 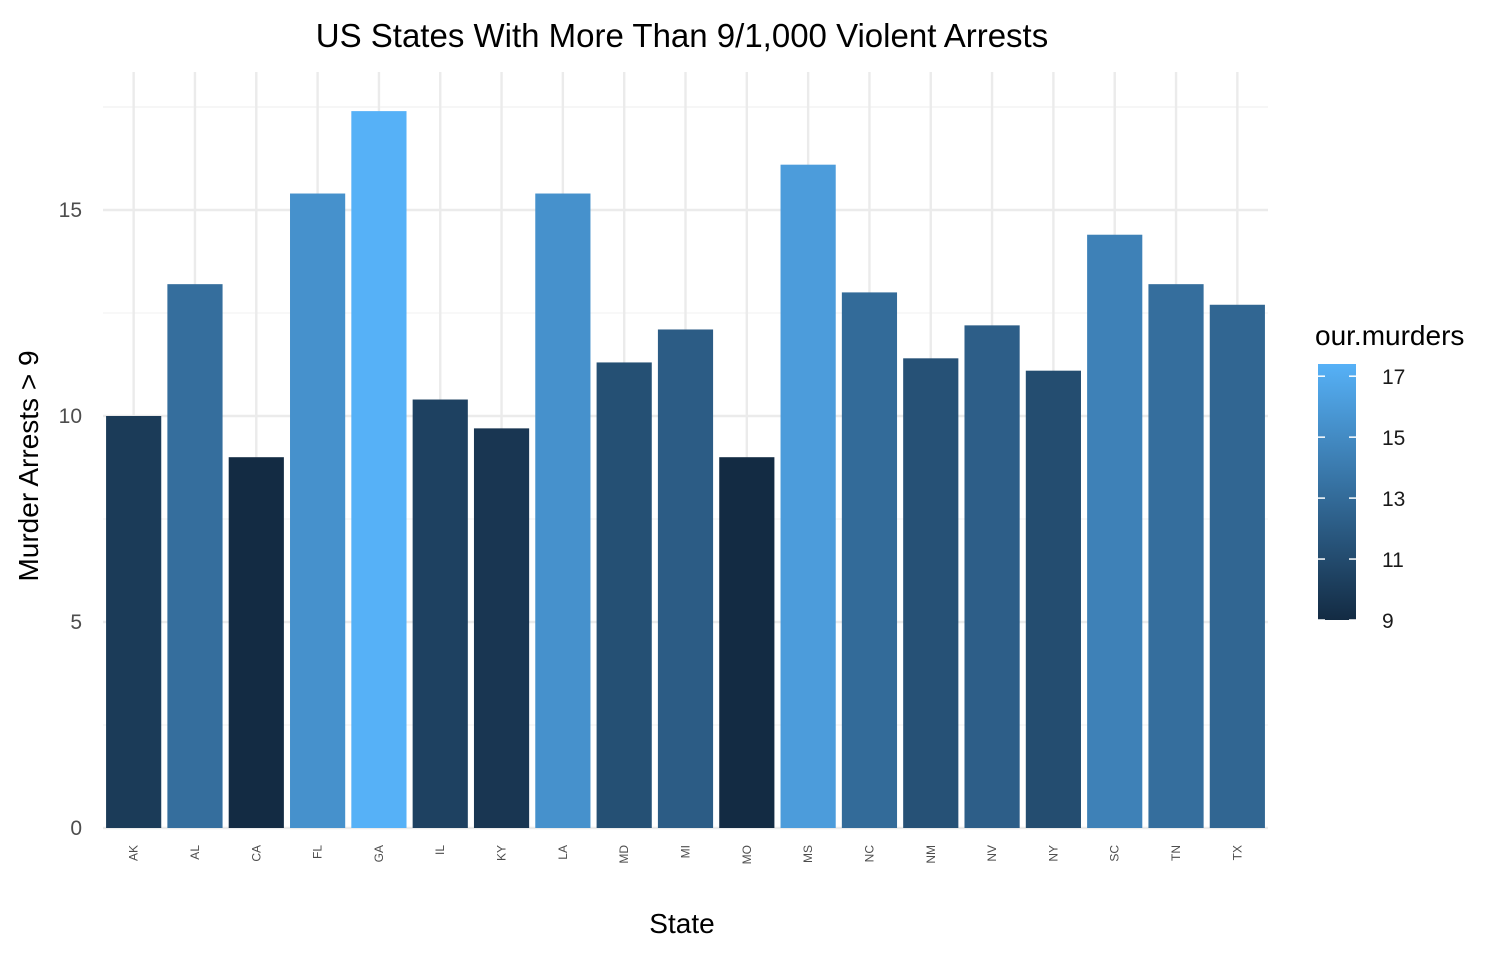 I want to click on x-axis-ticks: AK AL CA FL GA IL KY LA MD MI MO MS NC NM NV NY SC TN TX, so click(x=686, y=855).